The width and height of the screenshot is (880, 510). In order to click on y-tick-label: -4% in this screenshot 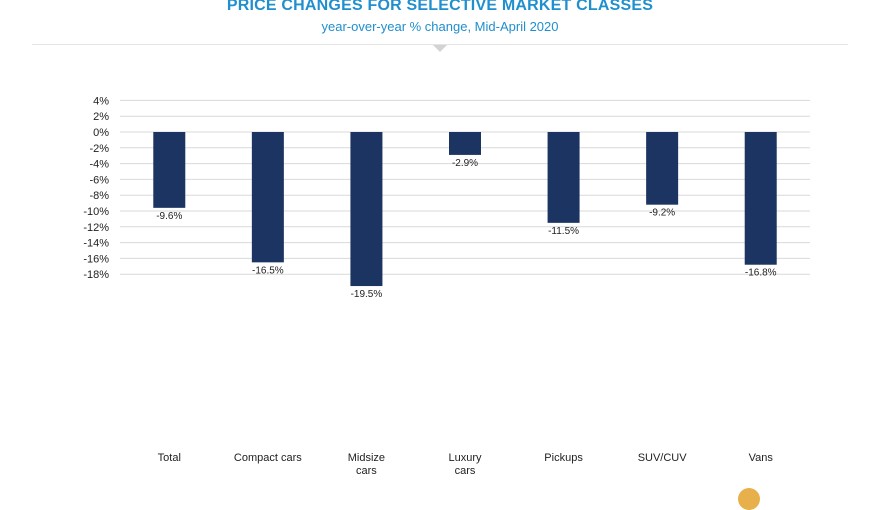, I will do `click(99, 165)`.